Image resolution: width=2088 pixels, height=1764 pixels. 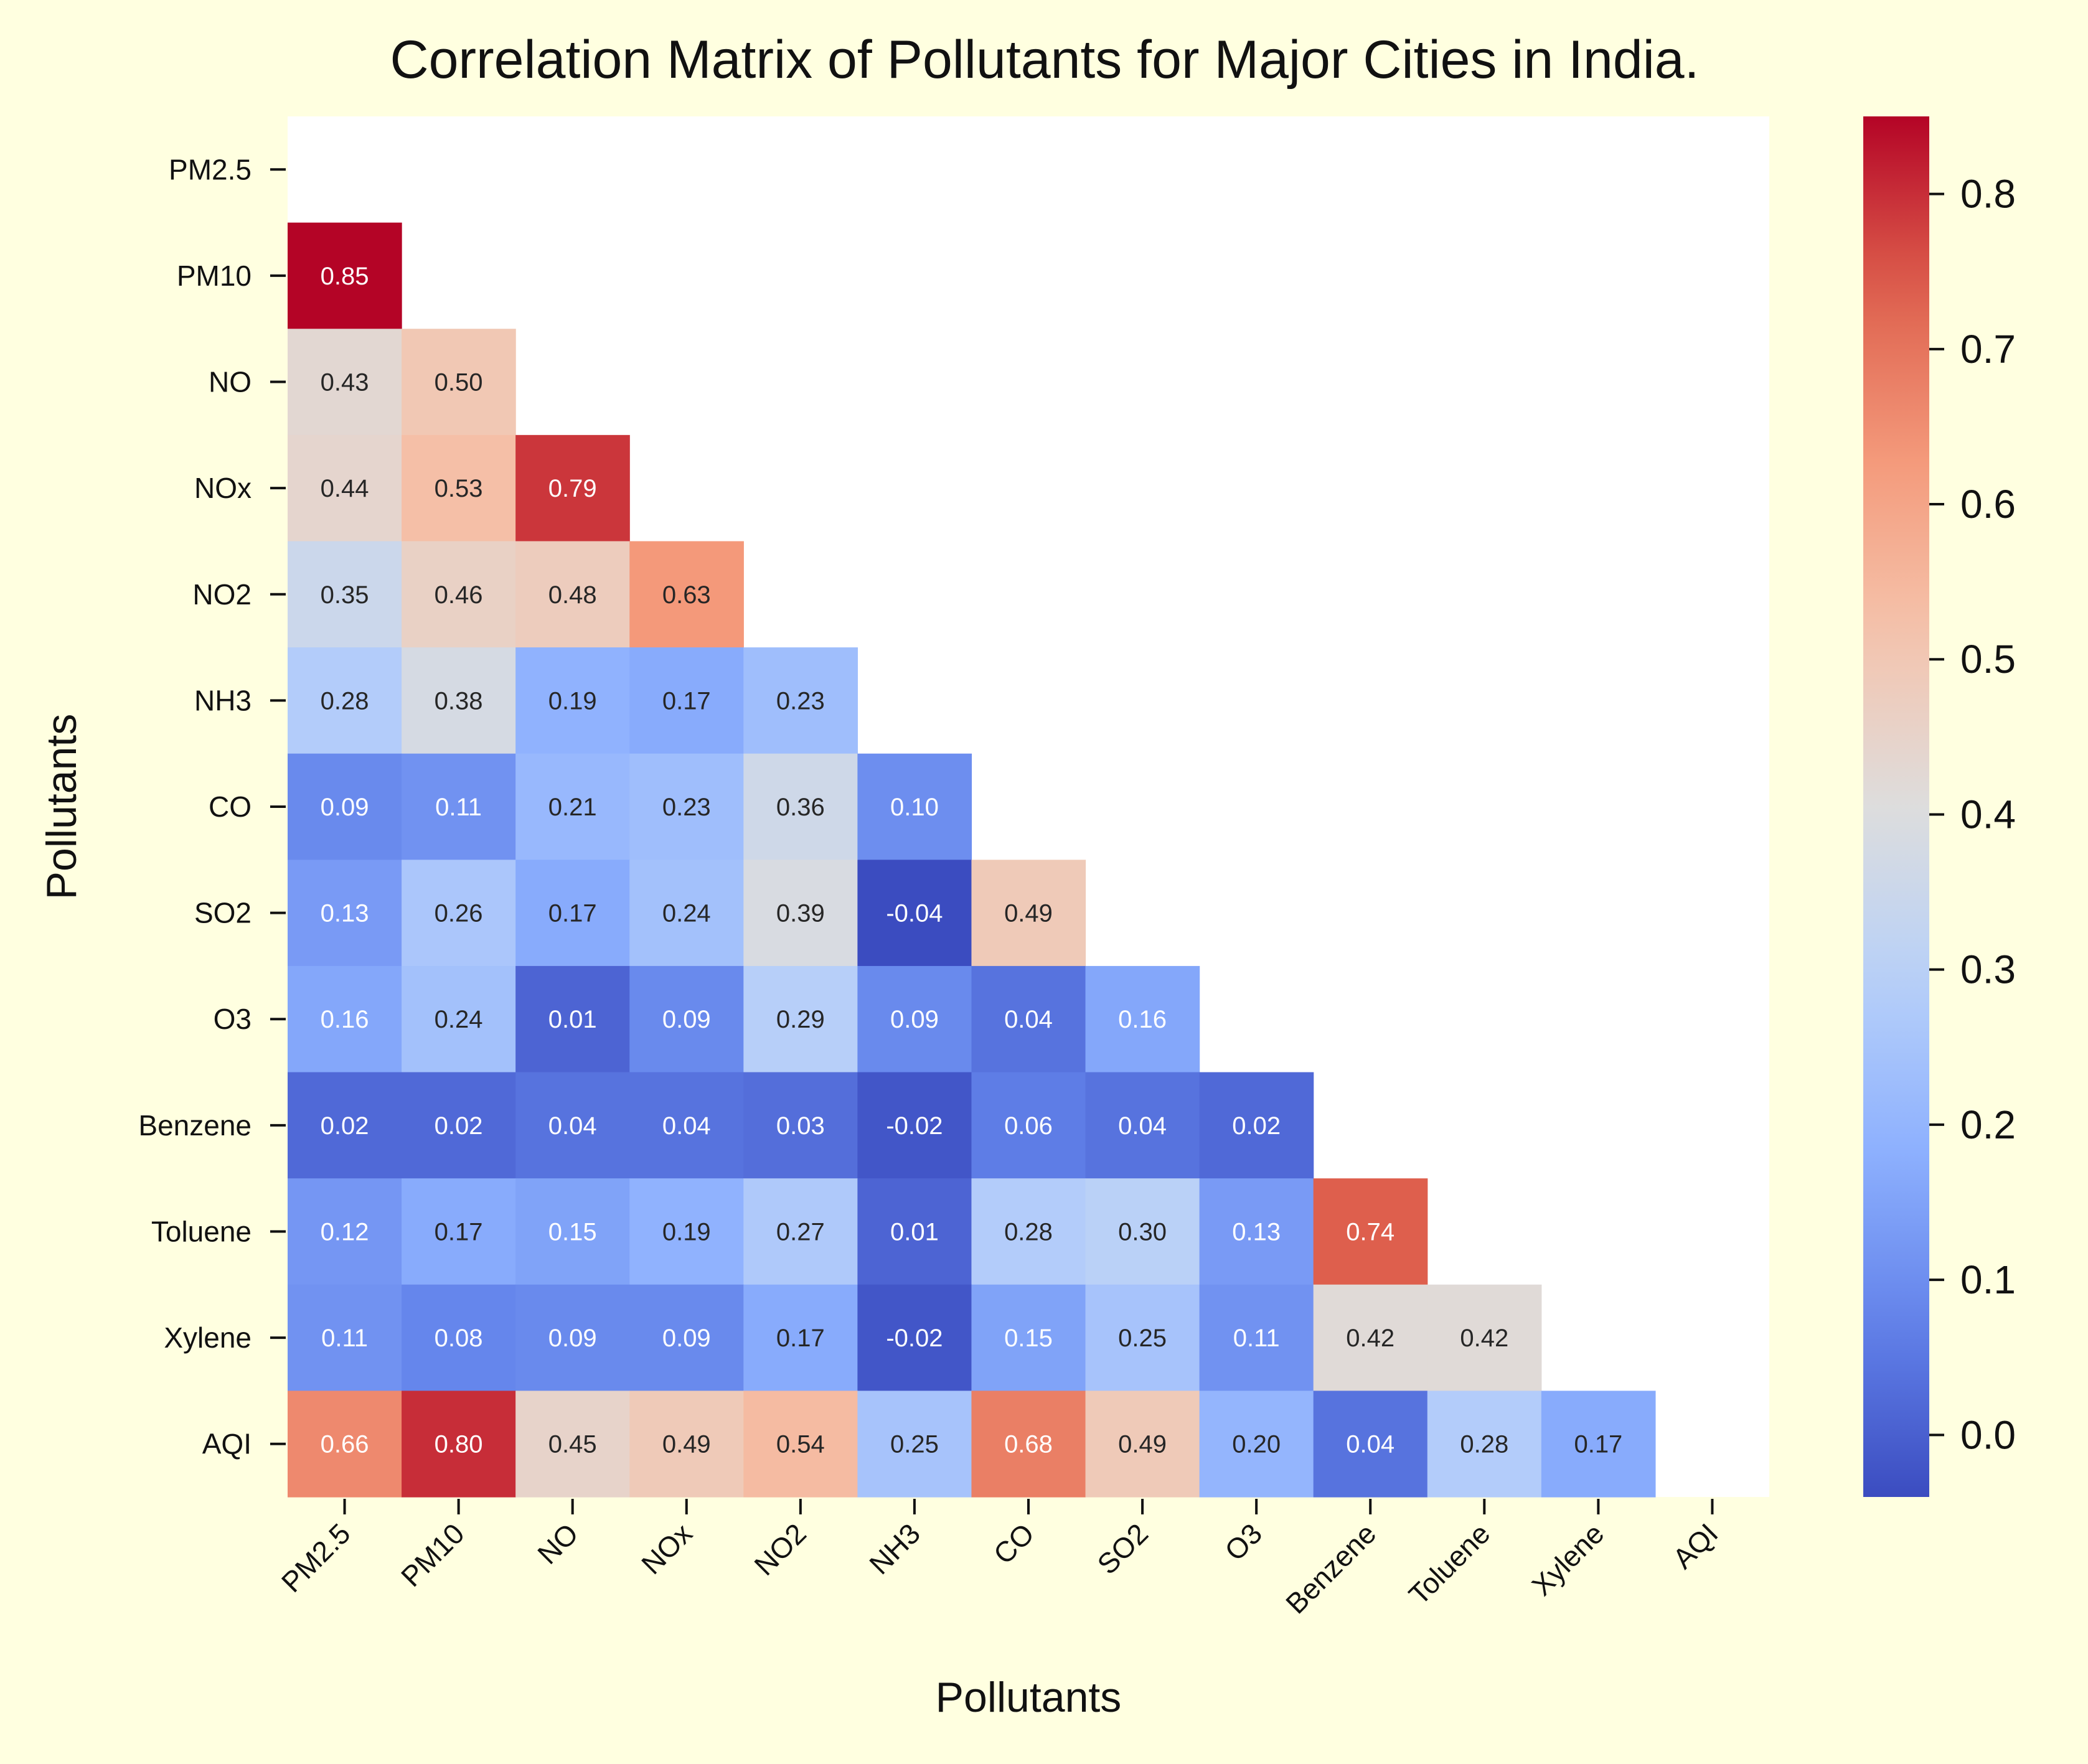 I want to click on y-tick-label: NO, so click(x=230, y=382).